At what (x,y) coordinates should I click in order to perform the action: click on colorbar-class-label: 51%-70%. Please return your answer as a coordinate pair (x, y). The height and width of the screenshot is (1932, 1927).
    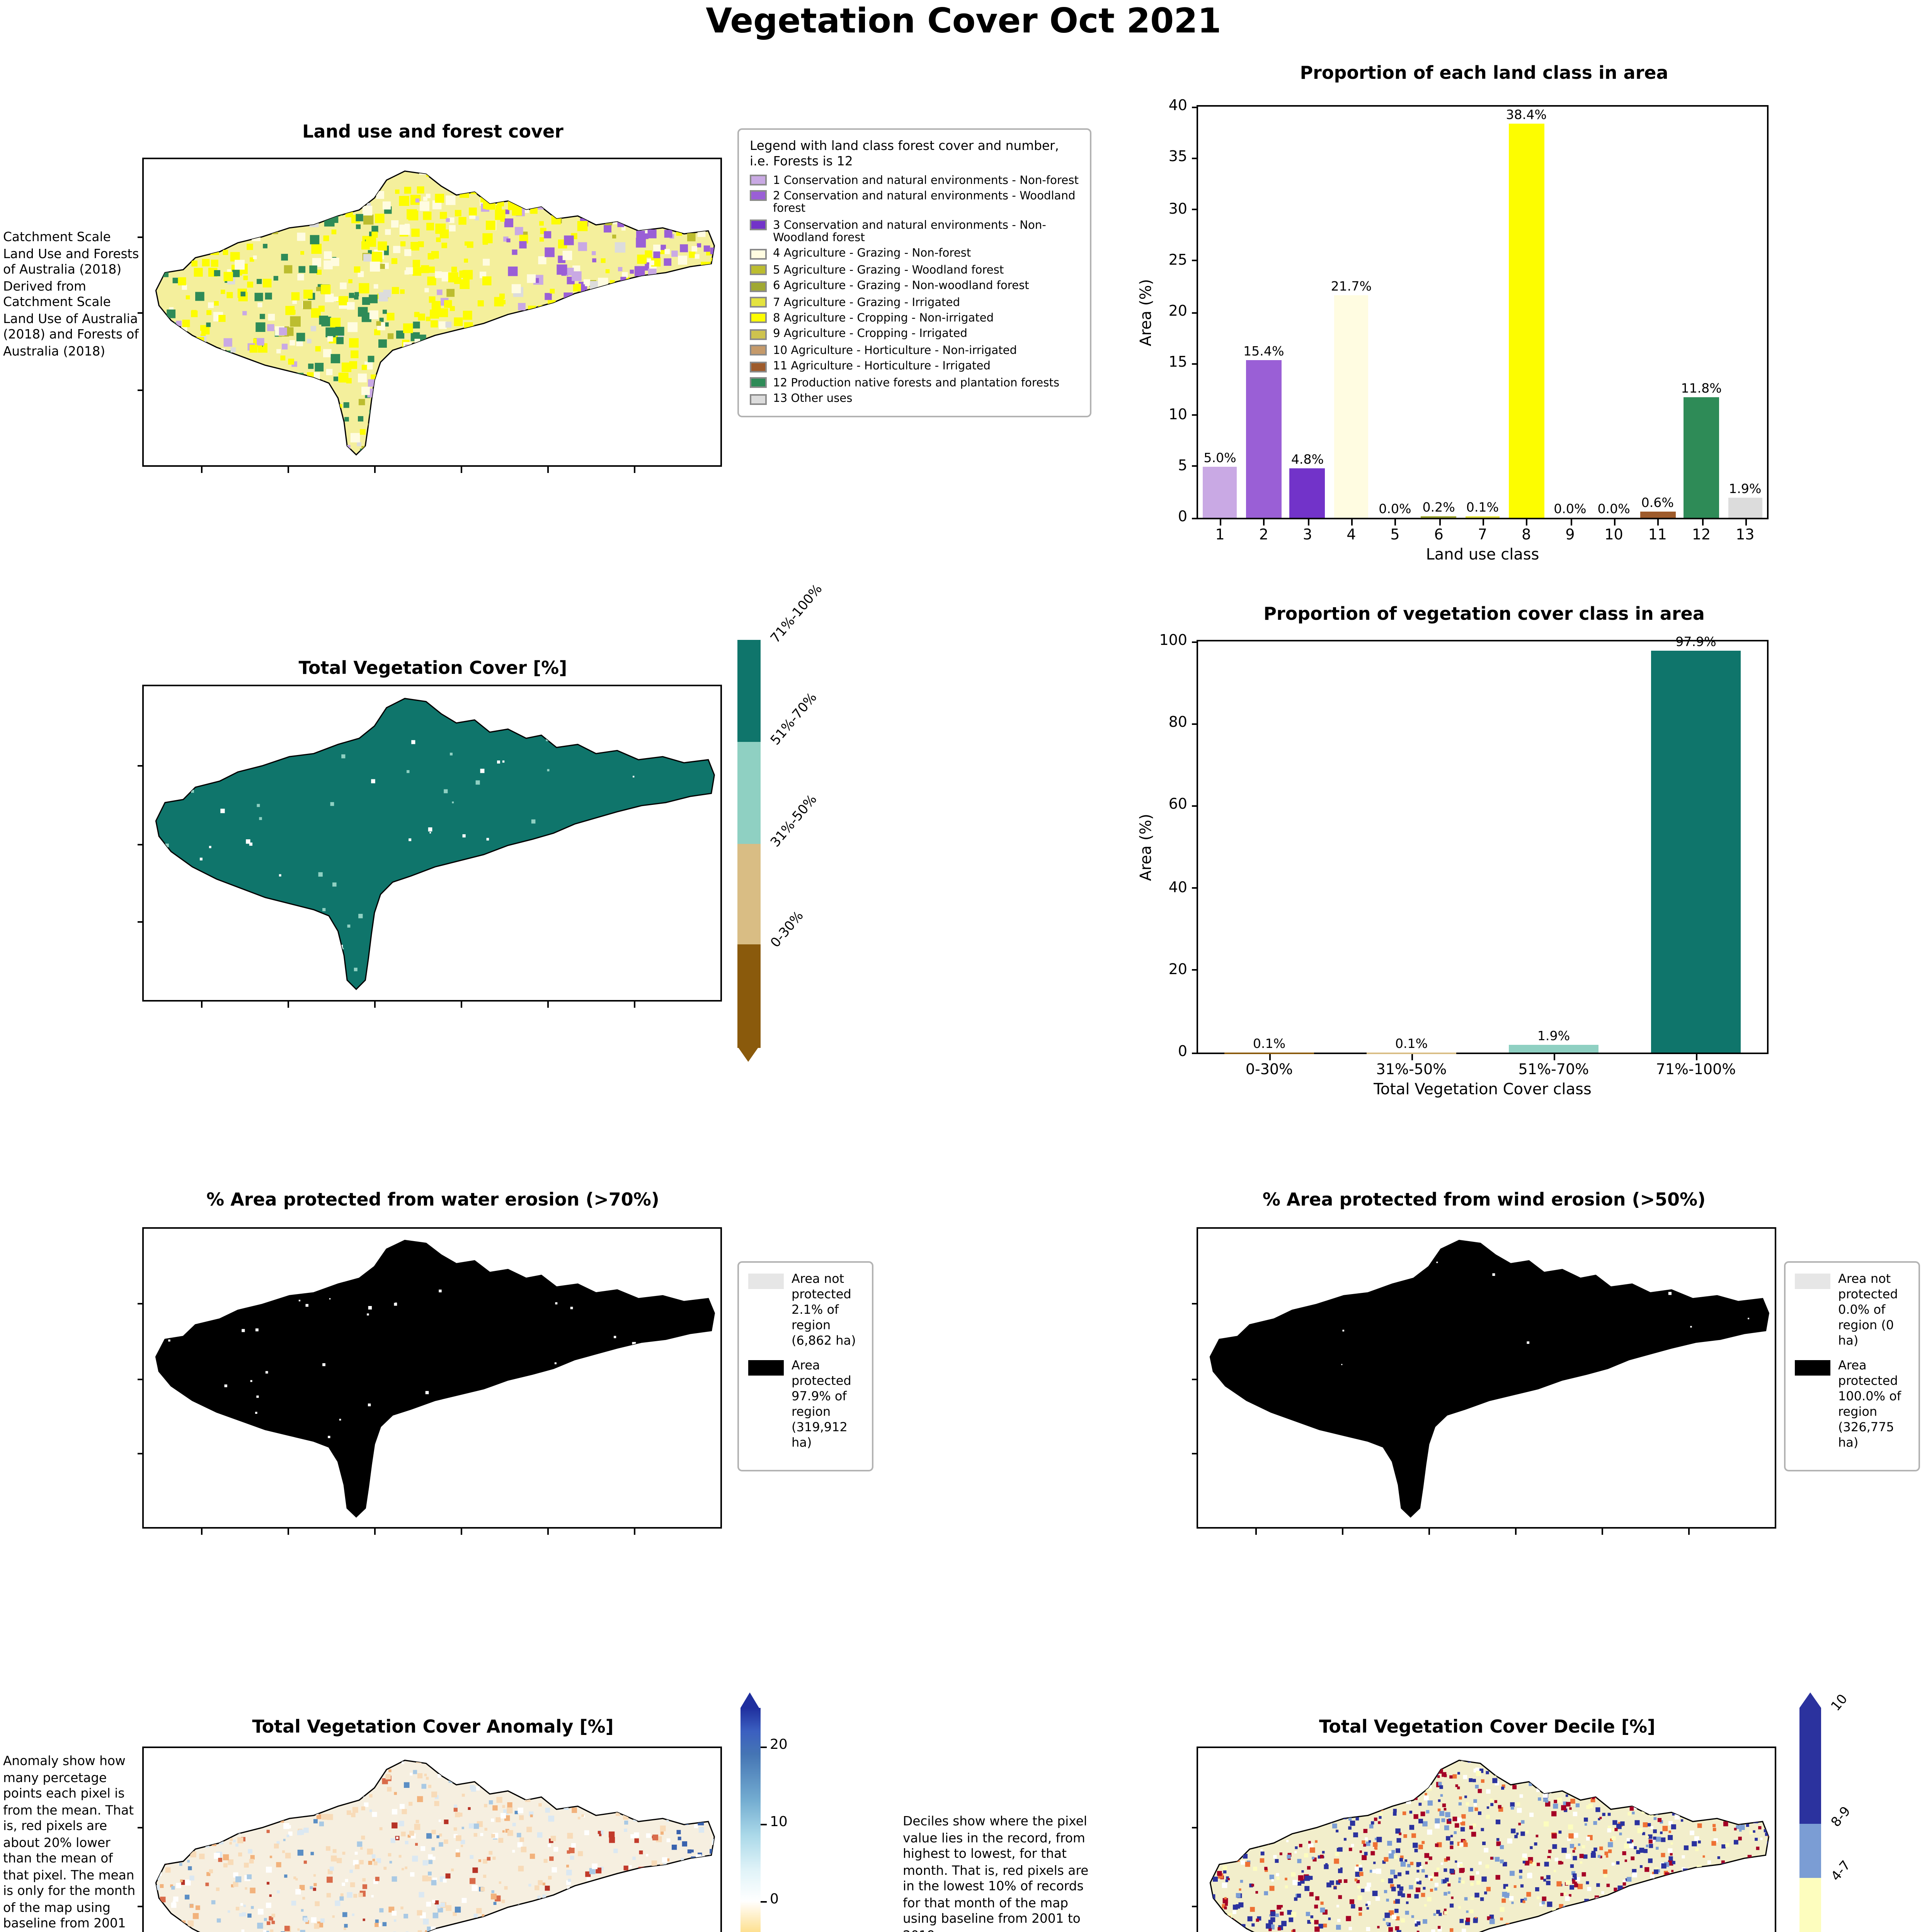
    Looking at the image, I should click on (794, 719).